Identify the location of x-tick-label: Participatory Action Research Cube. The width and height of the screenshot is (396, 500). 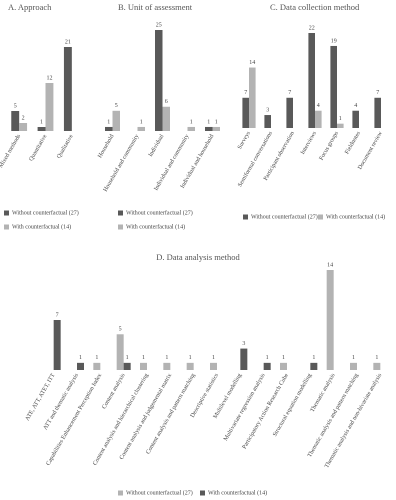
(266, 411).